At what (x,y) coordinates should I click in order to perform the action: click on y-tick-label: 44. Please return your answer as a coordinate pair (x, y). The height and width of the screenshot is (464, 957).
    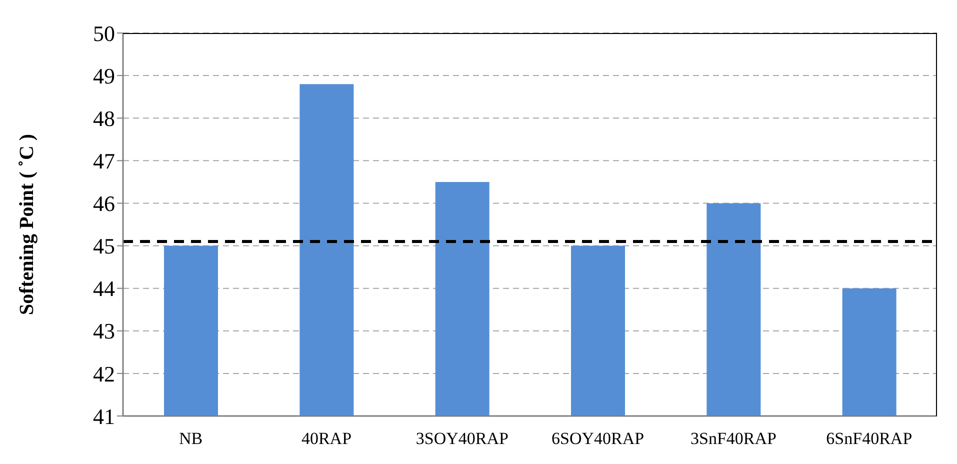
    Looking at the image, I should click on (104, 289).